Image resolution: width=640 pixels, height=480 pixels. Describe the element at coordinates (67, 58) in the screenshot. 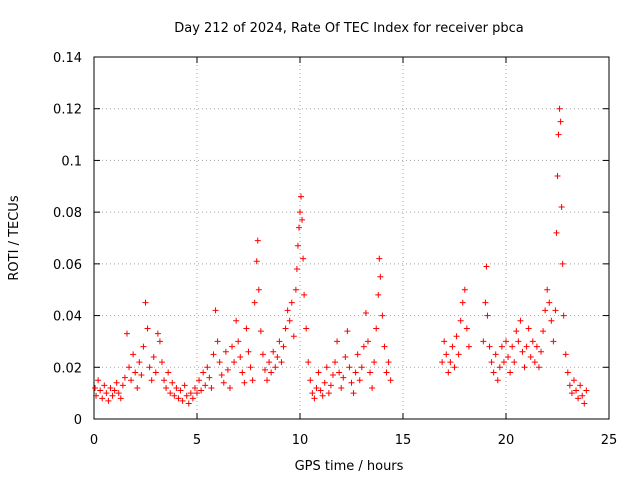

I see `y-tick-label: 0.14` at that location.